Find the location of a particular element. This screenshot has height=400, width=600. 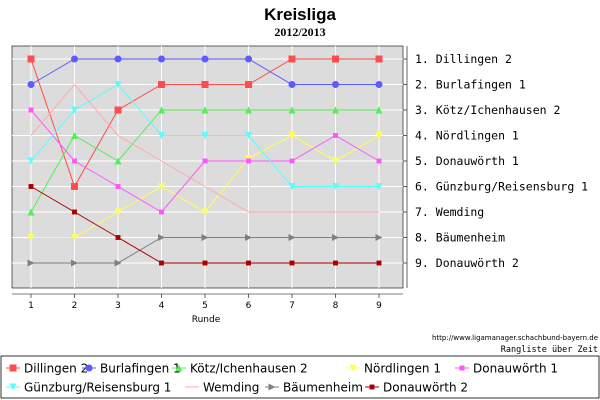

legend-label: Kötz/Ichenhausen 2 is located at coordinates (249, 369).